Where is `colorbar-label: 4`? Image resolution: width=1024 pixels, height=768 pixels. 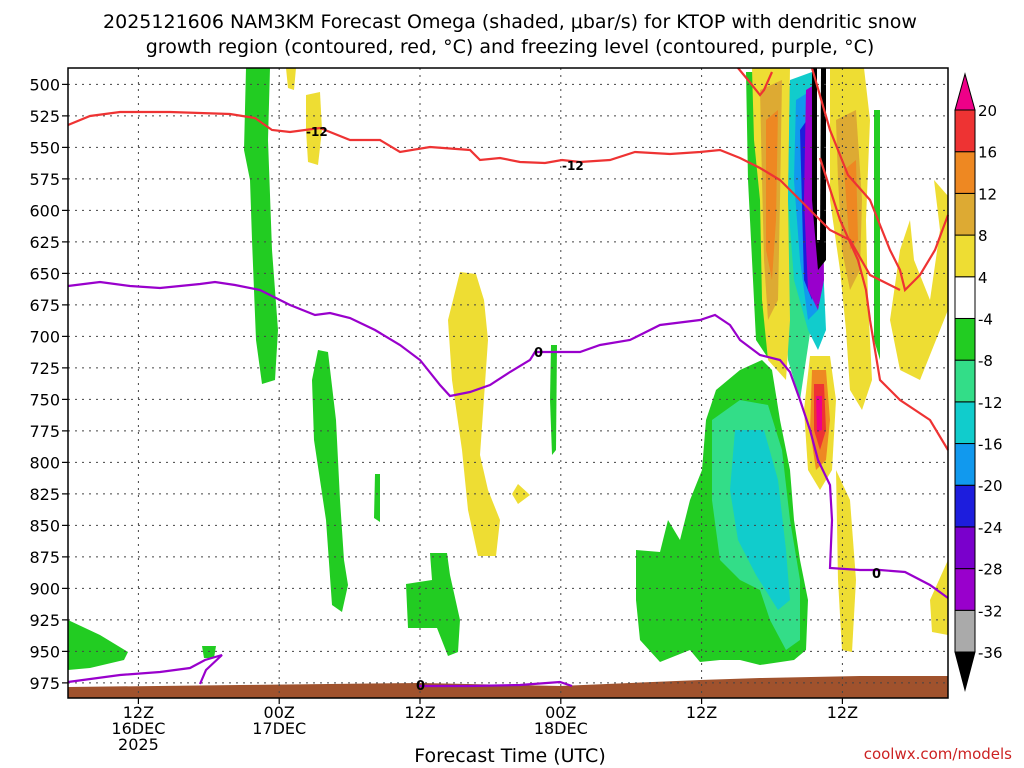
colorbar-label: 4 is located at coordinates (983, 278).